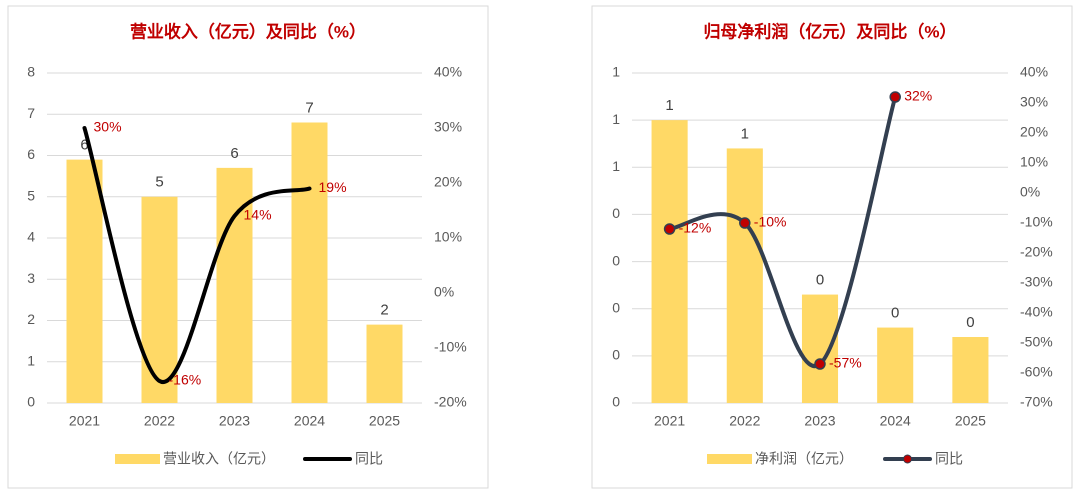 The height and width of the screenshot is (495, 1080). What do you see at coordinates (829, 31) in the screenshot?
I see `chart-title: 归母净利润（亿元）及同比（%）` at bounding box center [829, 31].